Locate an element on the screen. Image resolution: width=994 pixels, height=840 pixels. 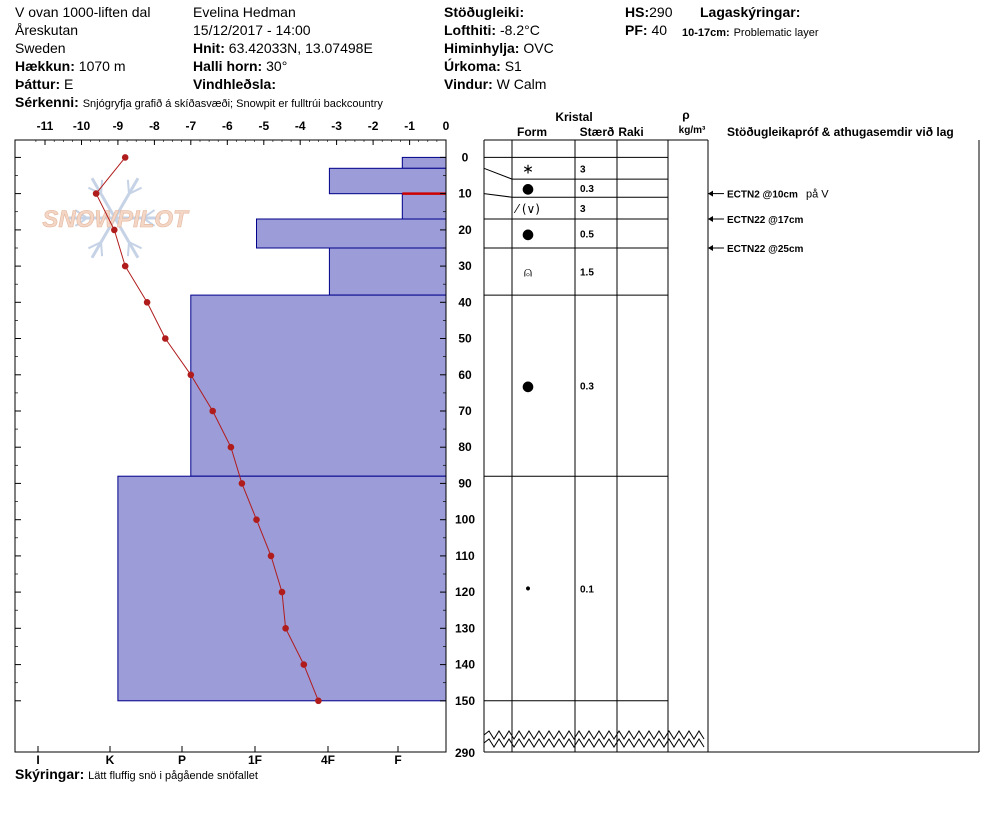
hardness-tick-label: 1F is located at coordinates (255, 760).